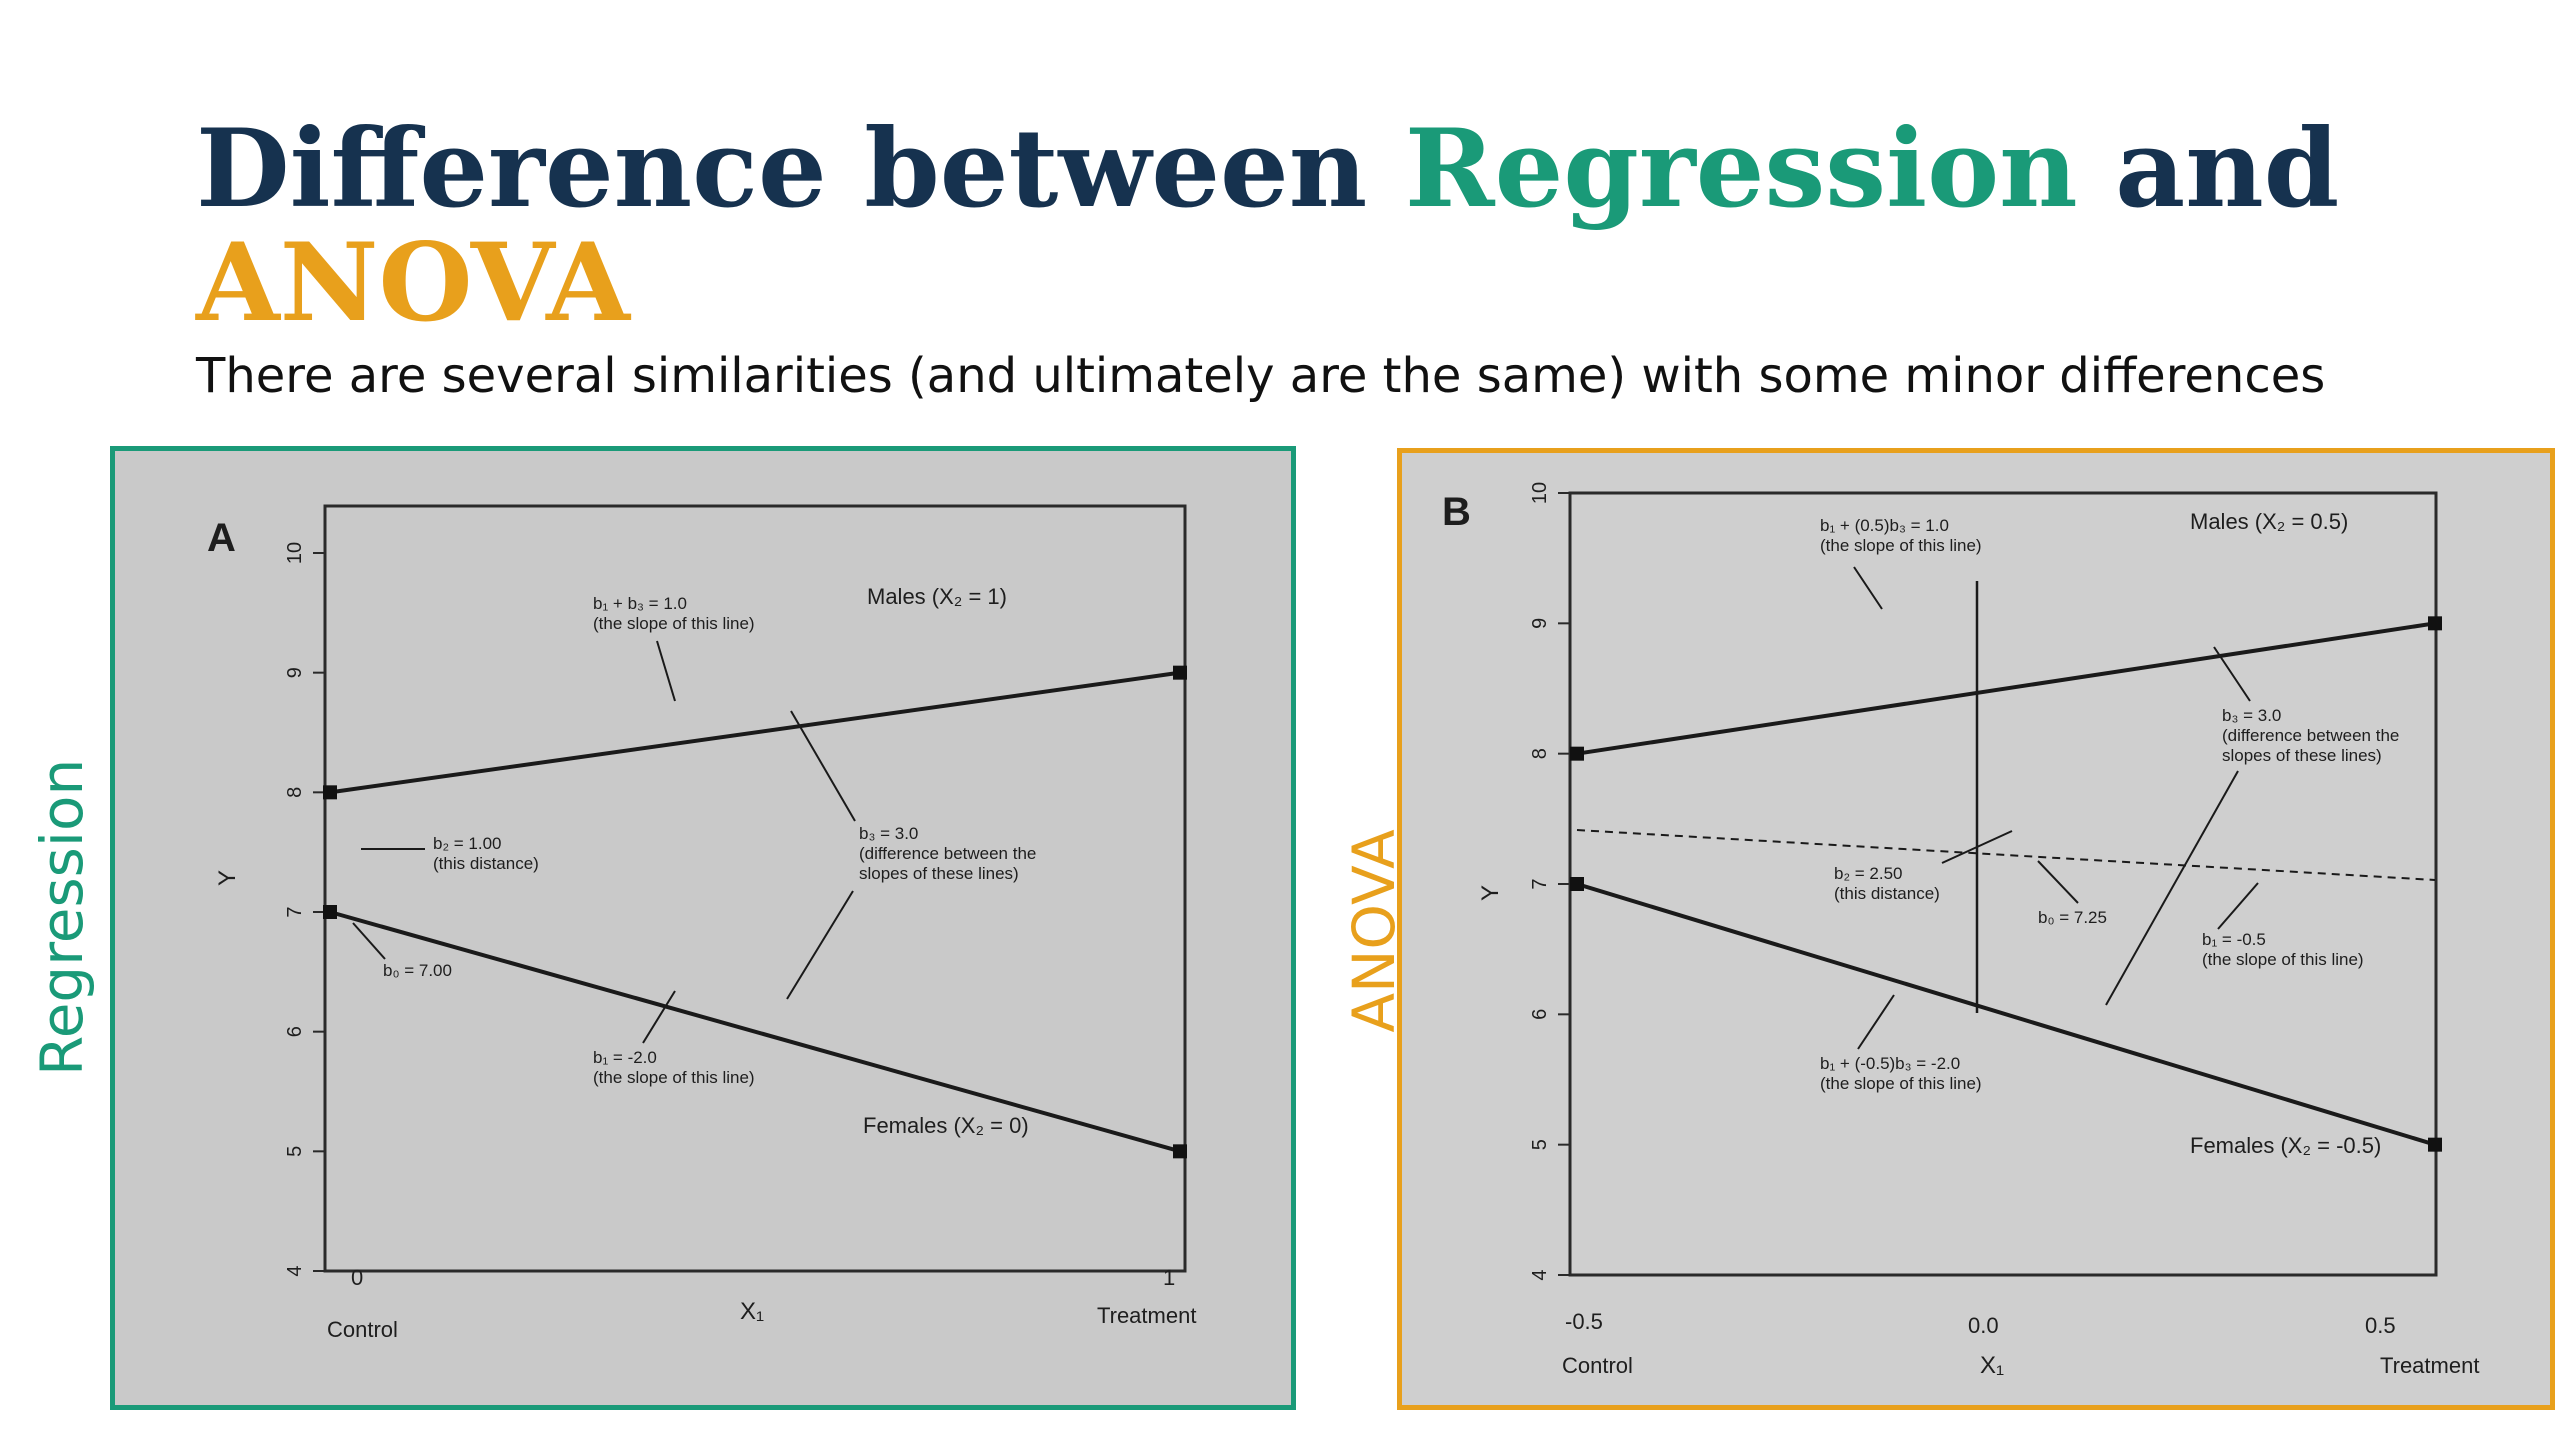  I want to click on regression-side-label: Regression, so click(62, 917).